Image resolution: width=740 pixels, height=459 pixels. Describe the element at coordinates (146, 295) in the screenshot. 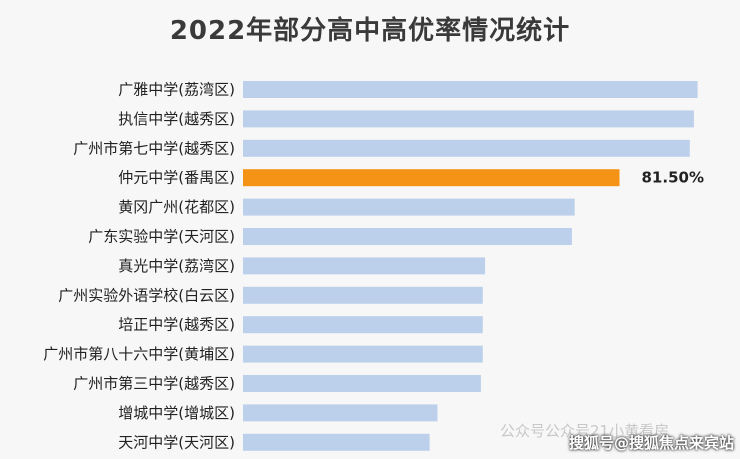

I see `category-label: 广州实验外语学校(白云区)` at that location.